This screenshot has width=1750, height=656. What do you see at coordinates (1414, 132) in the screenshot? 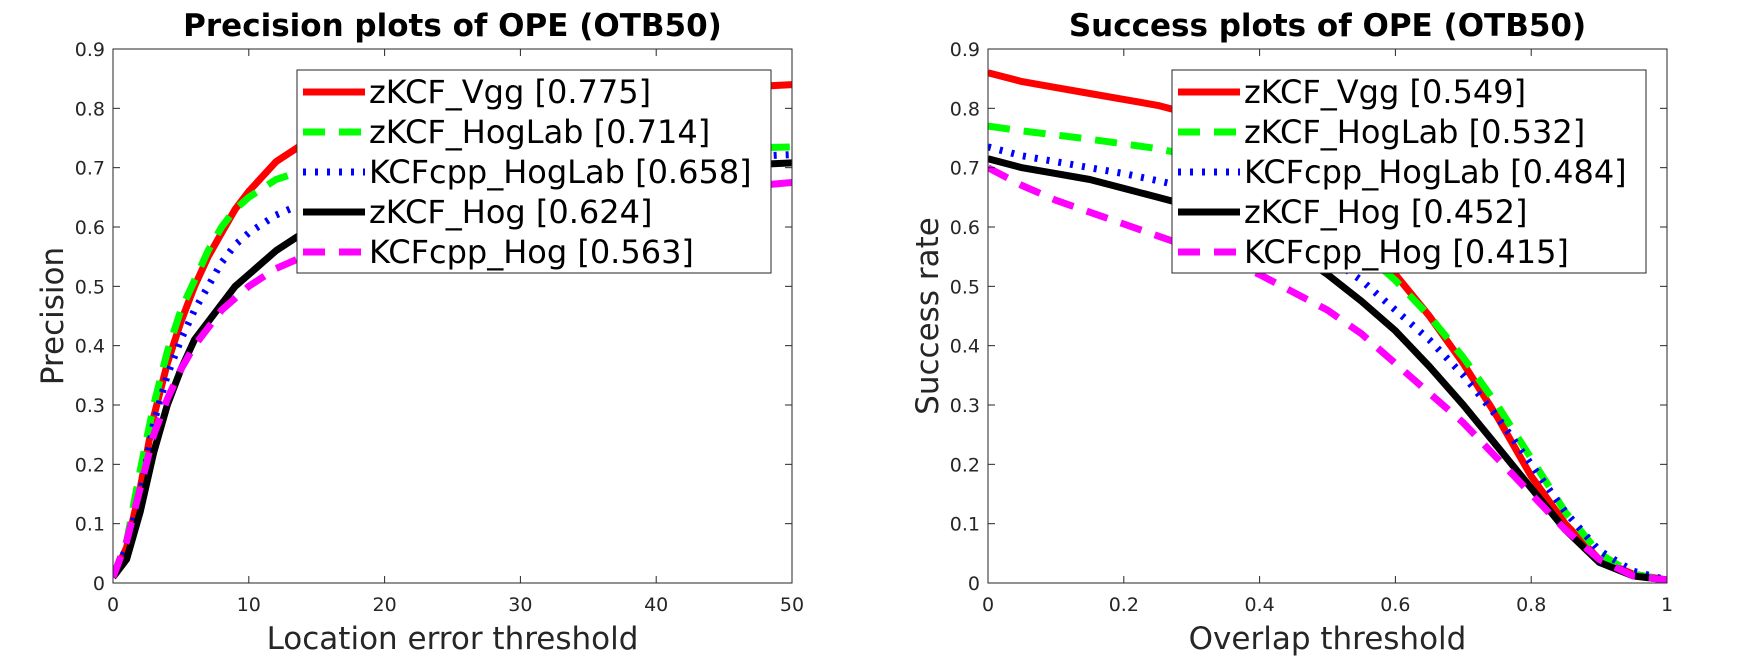
I see `legend-label-2: zKCF_HogLab [0.532]` at bounding box center [1414, 132].